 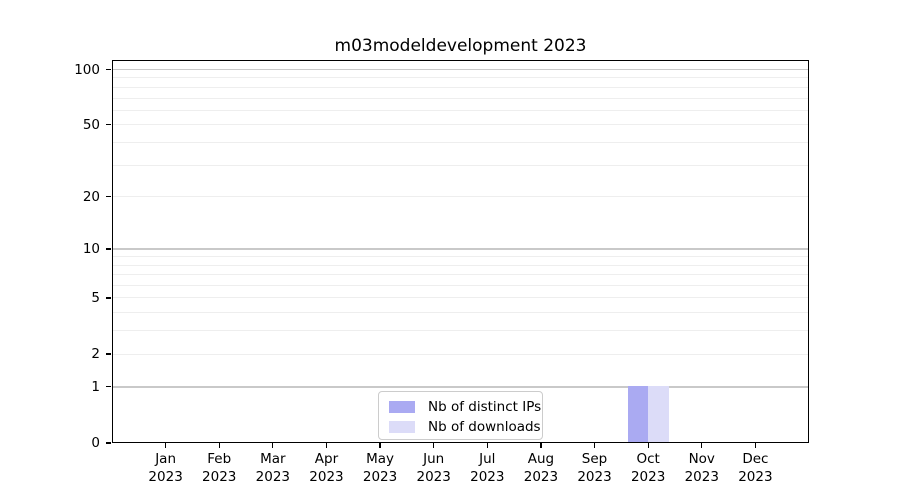 What do you see at coordinates (638, 413) in the screenshot?
I see `bar-distinct-ips` at bounding box center [638, 413].